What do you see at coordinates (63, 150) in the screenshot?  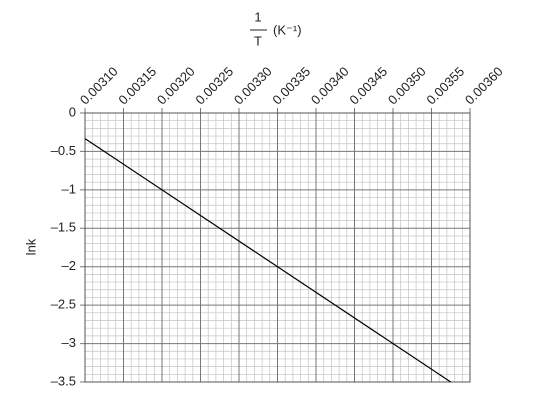 I see `y-tick-label: –0.5` at bounding box center [63, 150].